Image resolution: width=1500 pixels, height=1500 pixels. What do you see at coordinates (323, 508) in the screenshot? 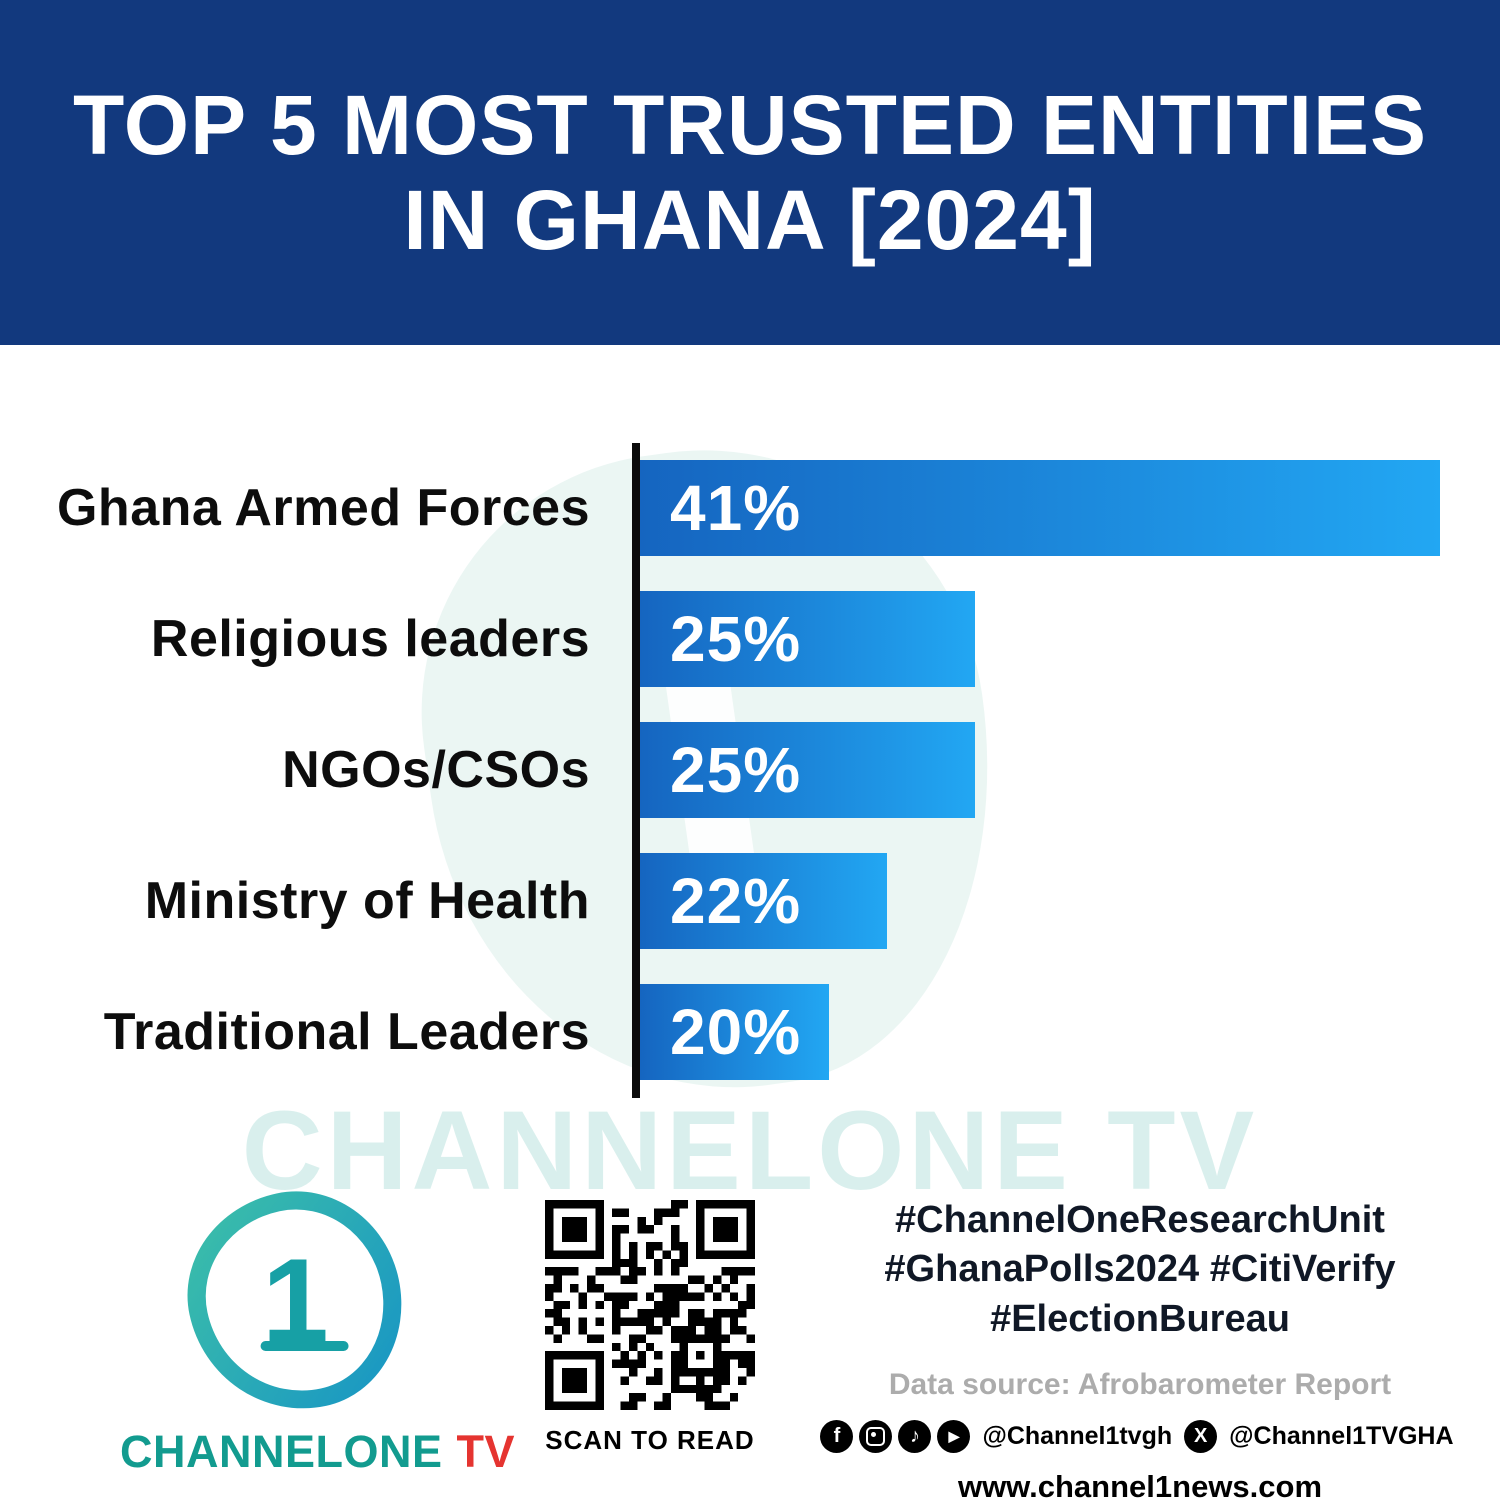
I see `category-label: Ghana Armed Forces` at bounding box center [323, 508].